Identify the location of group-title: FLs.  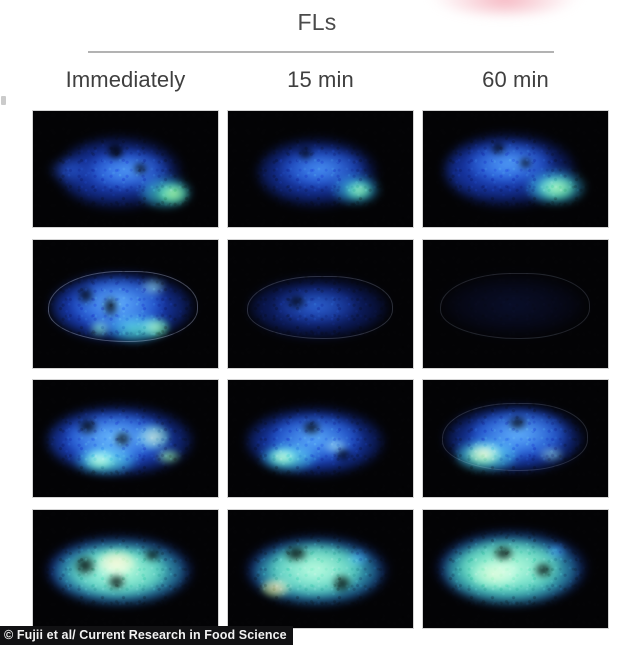
(317, 22).